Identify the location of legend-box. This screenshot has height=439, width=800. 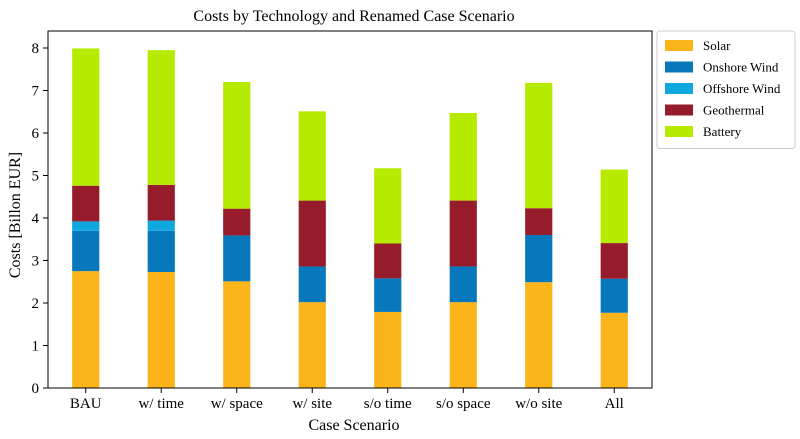
(726, 89).